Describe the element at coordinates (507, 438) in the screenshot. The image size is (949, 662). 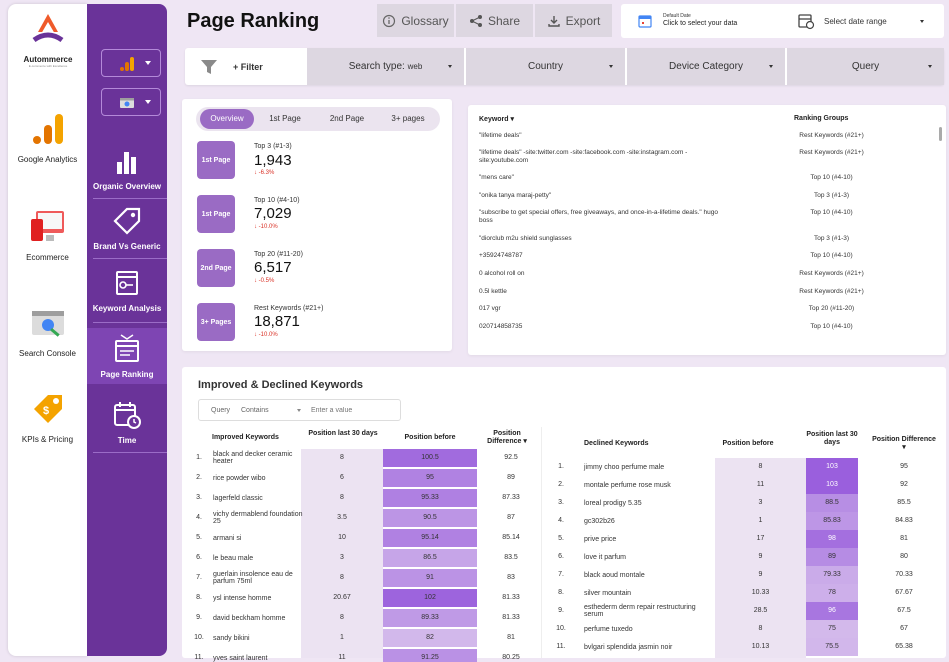
I see `improved-diff-header: Position Difference ▾` at that location.